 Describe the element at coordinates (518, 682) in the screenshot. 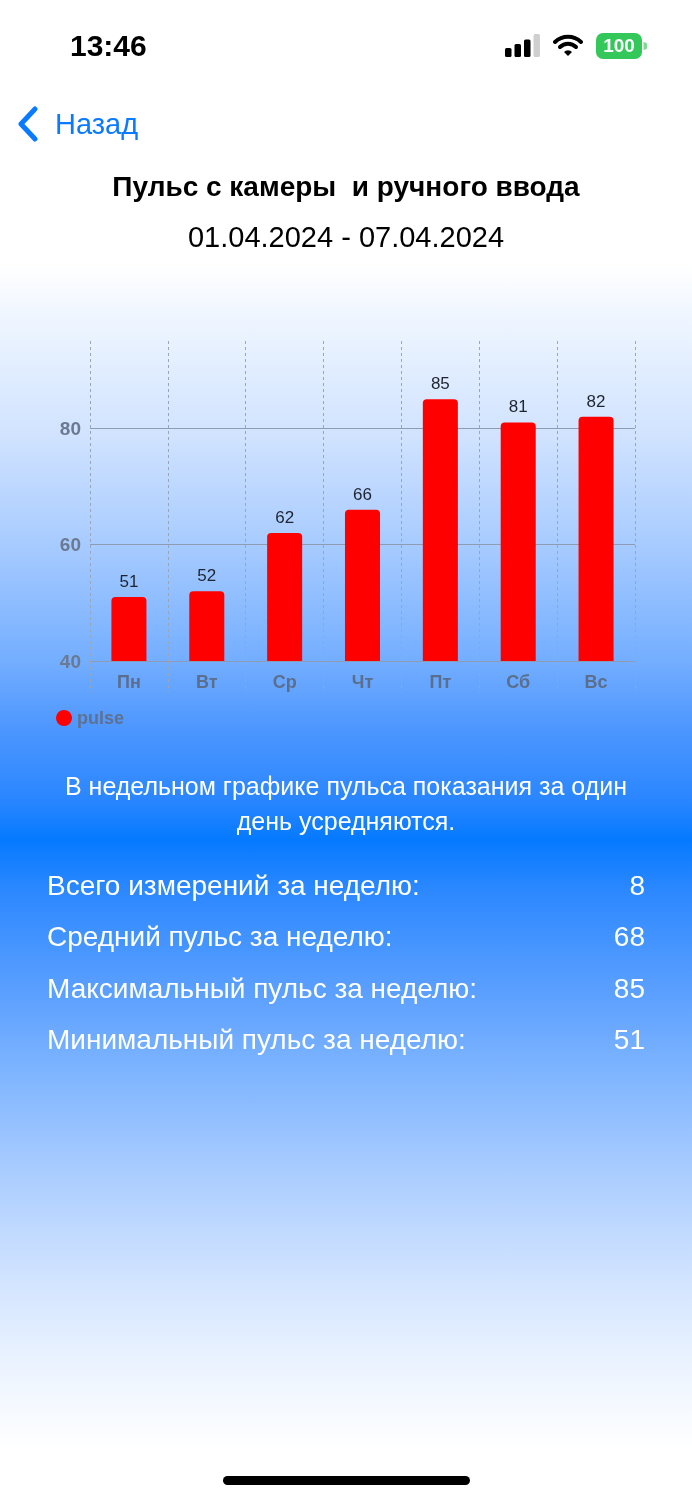

I see `x-tick-label: Сб` at that location.